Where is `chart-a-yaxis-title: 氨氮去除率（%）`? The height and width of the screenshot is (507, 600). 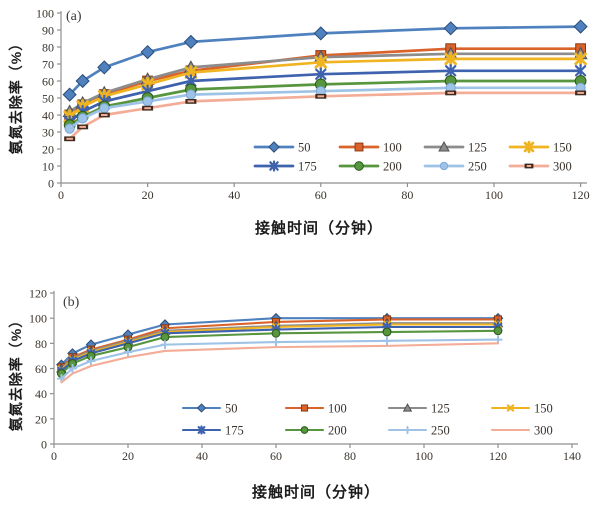 chart-a-yaxis-title: 氨氮去除率（%） is located at coordinates (16, 95).